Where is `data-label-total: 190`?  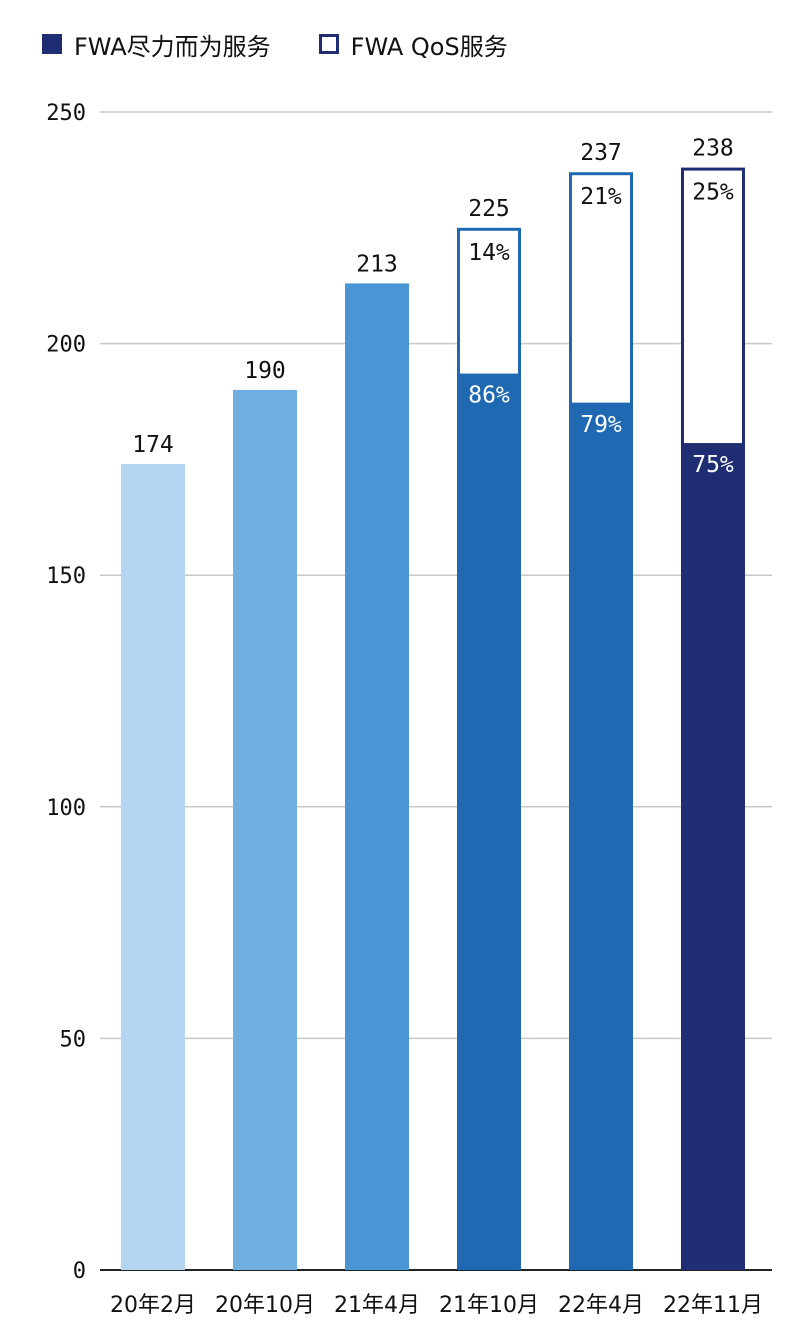
data-label-total: 190 is located at coordinates (265, 371).